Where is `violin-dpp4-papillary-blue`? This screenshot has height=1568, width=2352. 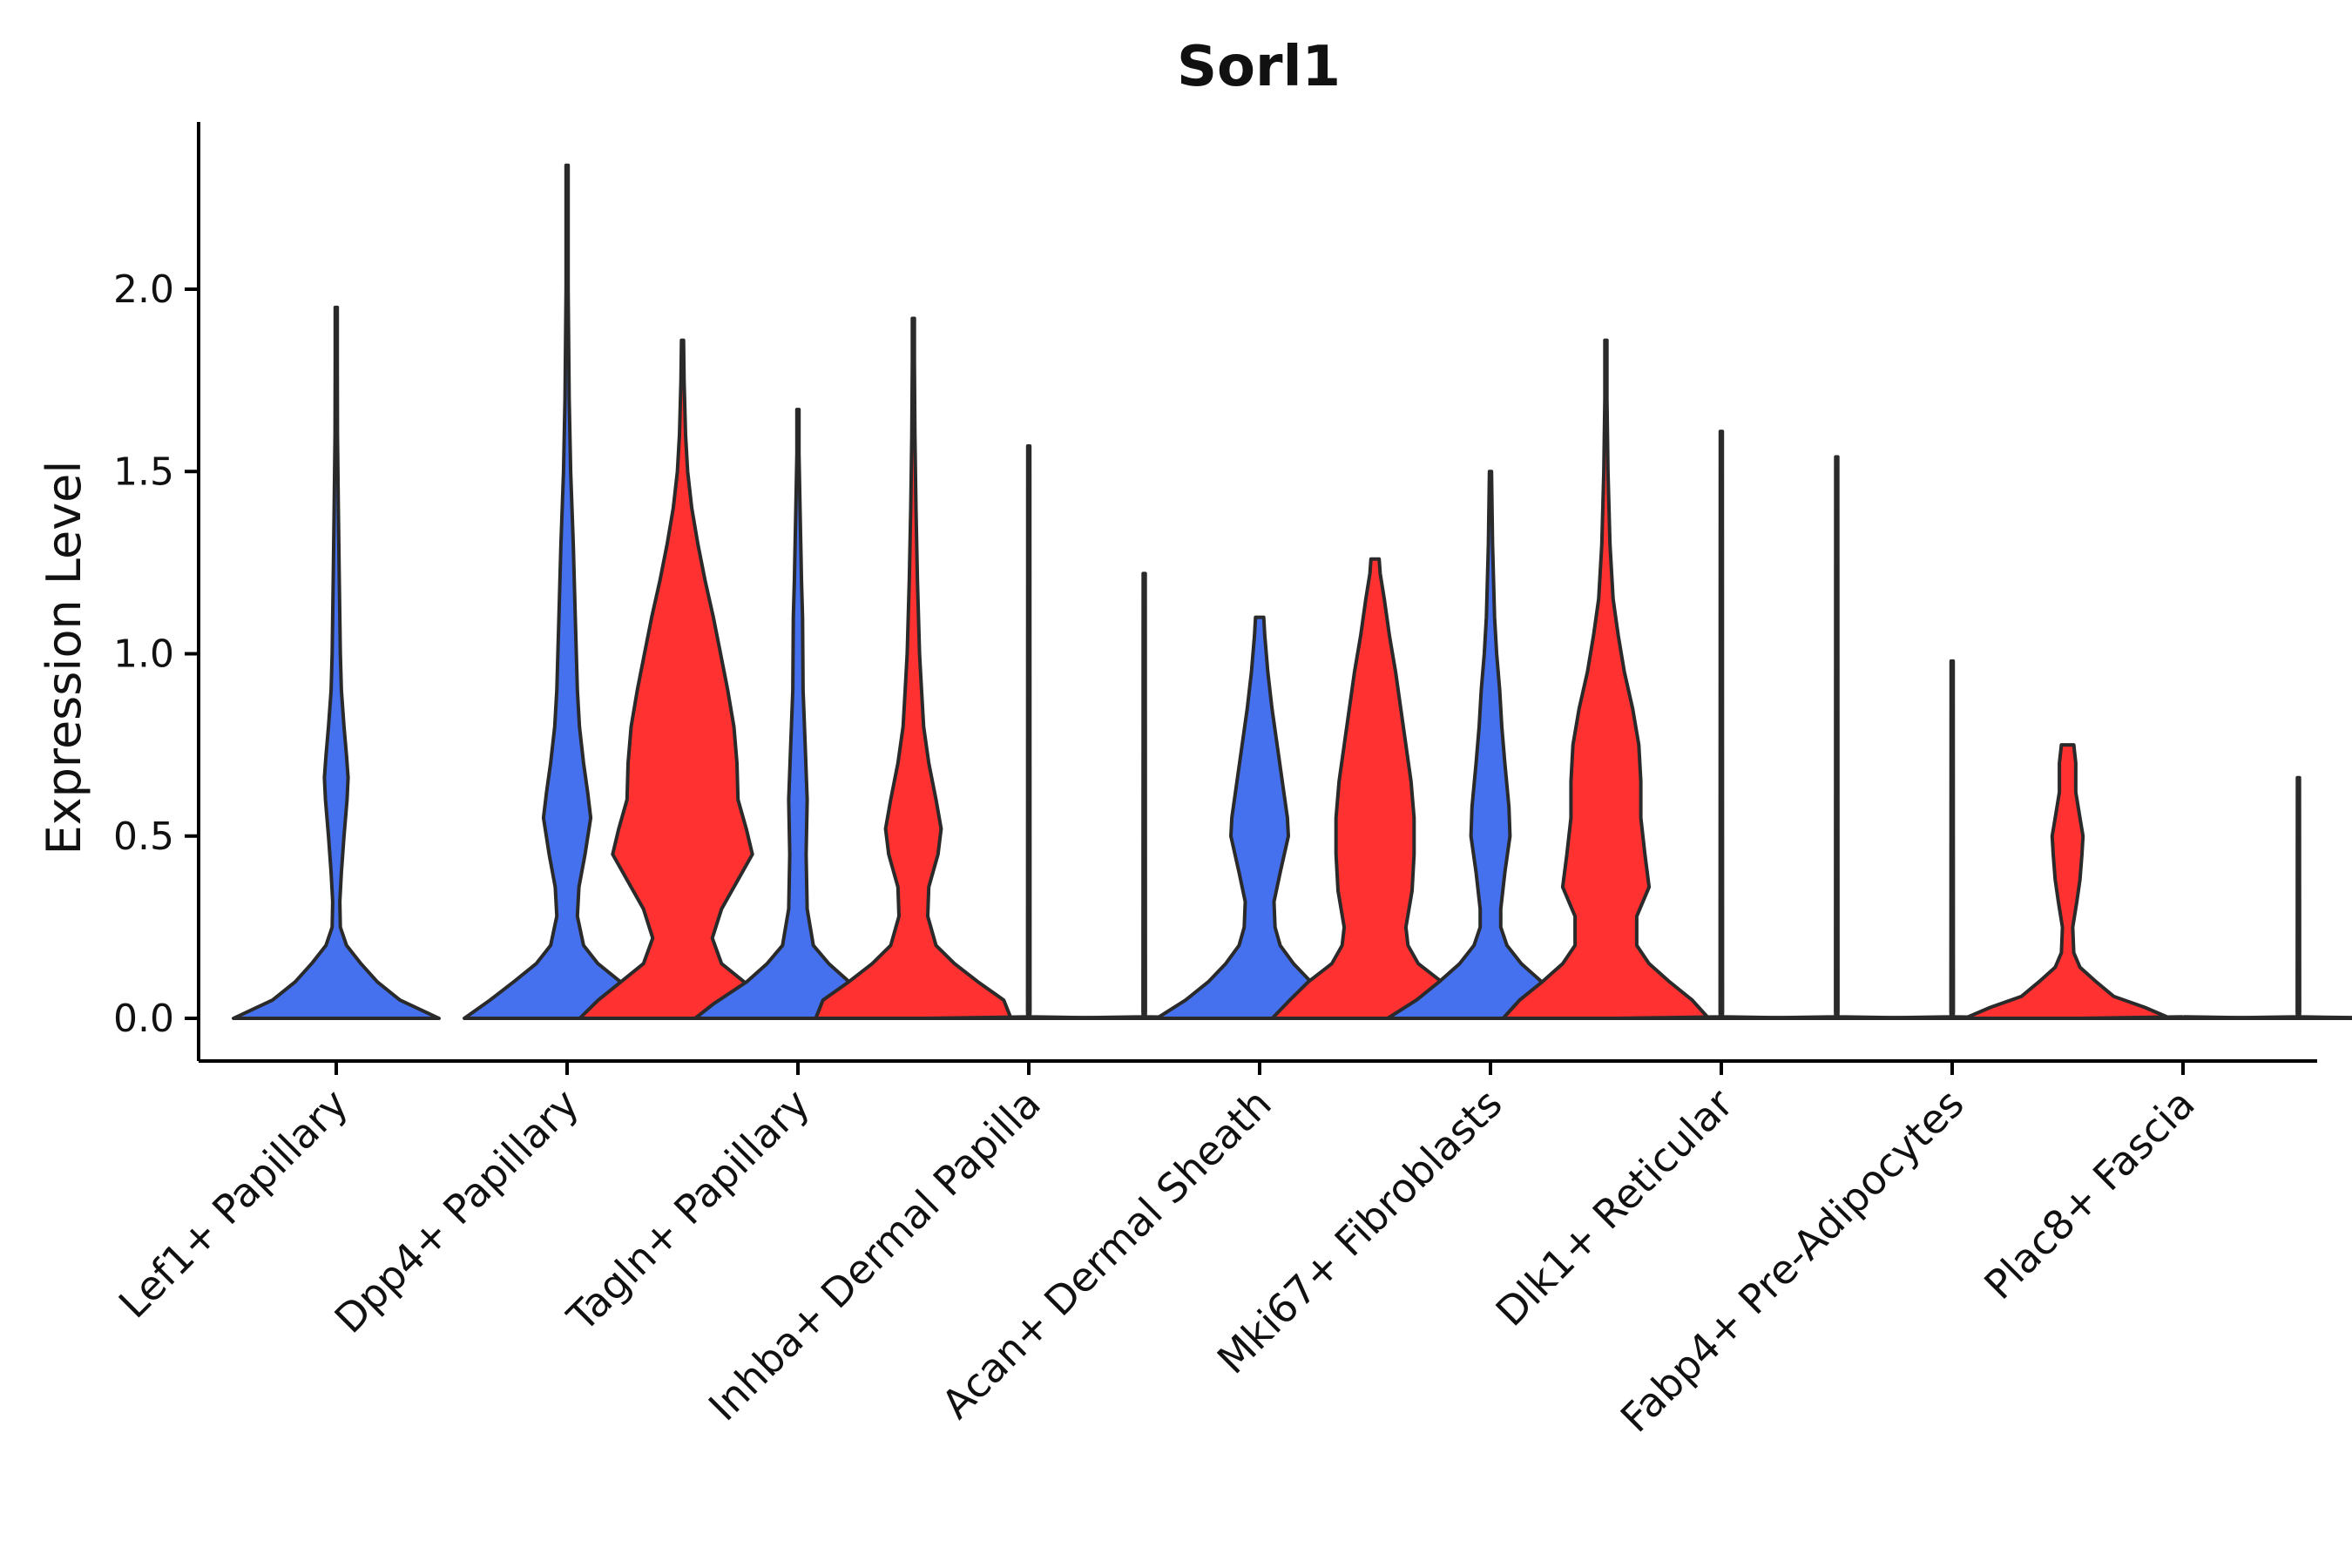
violin-dpp4-papillary-blue is located at coordinates (567, 591).